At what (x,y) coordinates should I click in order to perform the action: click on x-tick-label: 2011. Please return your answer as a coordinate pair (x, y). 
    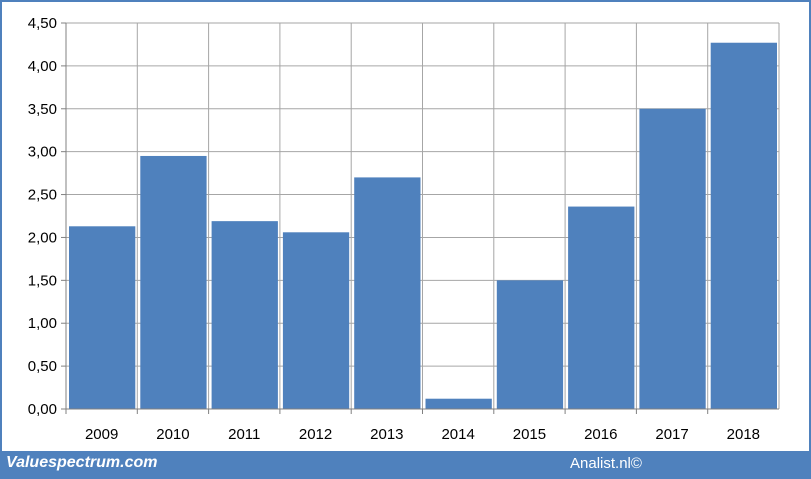
    Looking at the image, I should click on (244, 434).